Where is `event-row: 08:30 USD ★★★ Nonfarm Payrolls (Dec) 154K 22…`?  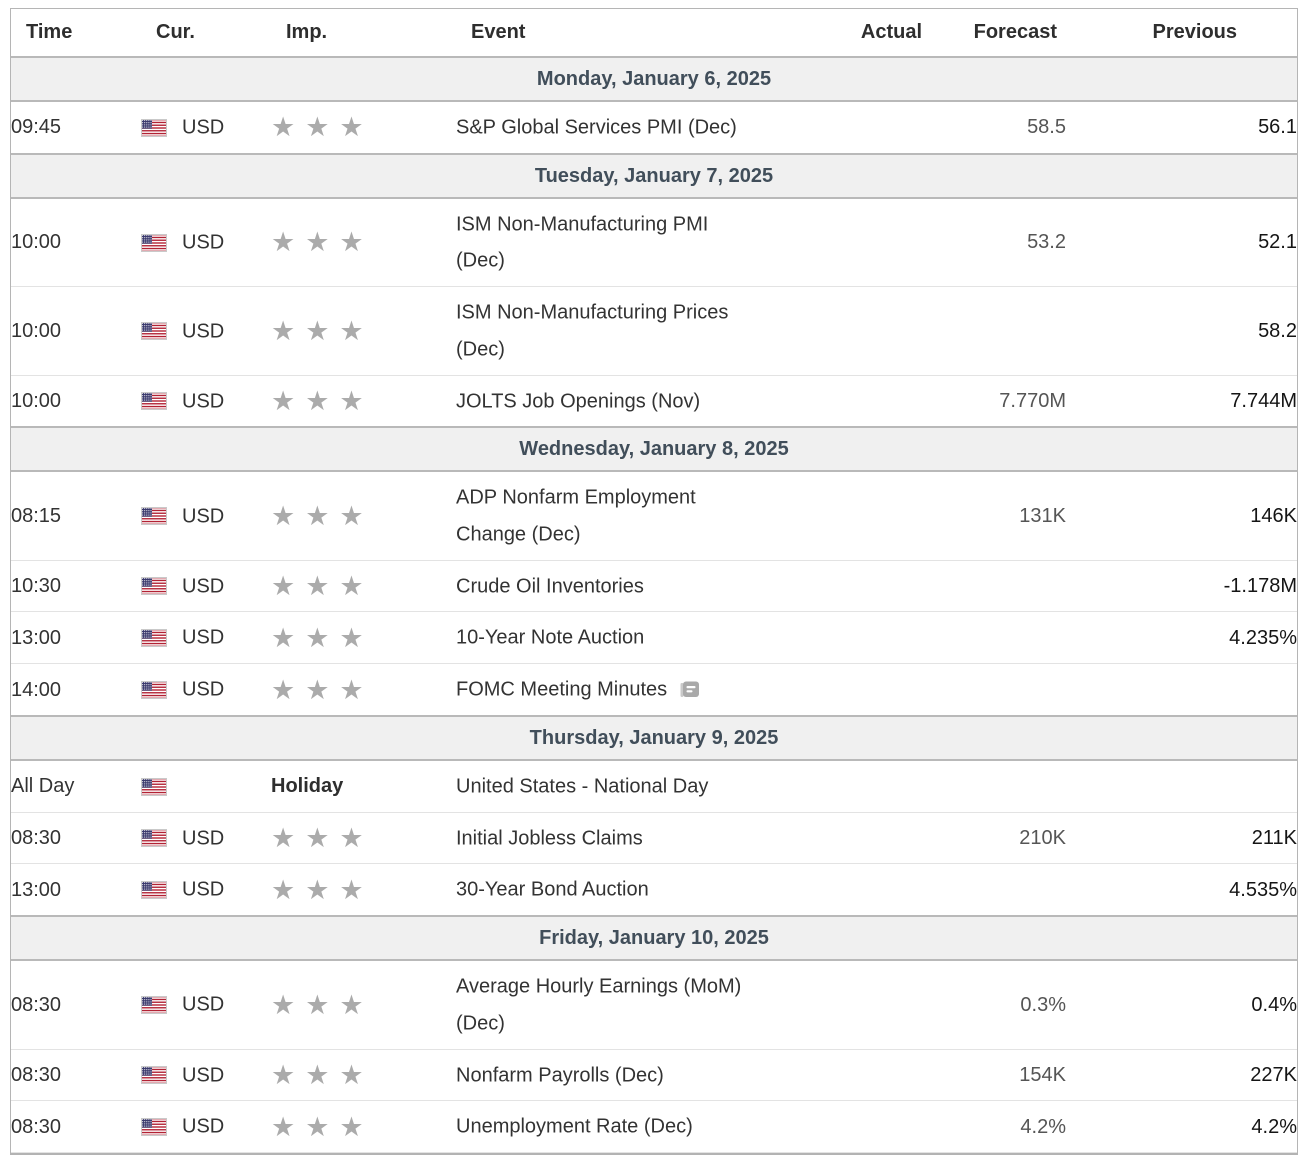
event-row: 08:30 USD ★★★ Nonfarm Payrolls (Dec) 154K 22… is located at coordinates (654, 1075).